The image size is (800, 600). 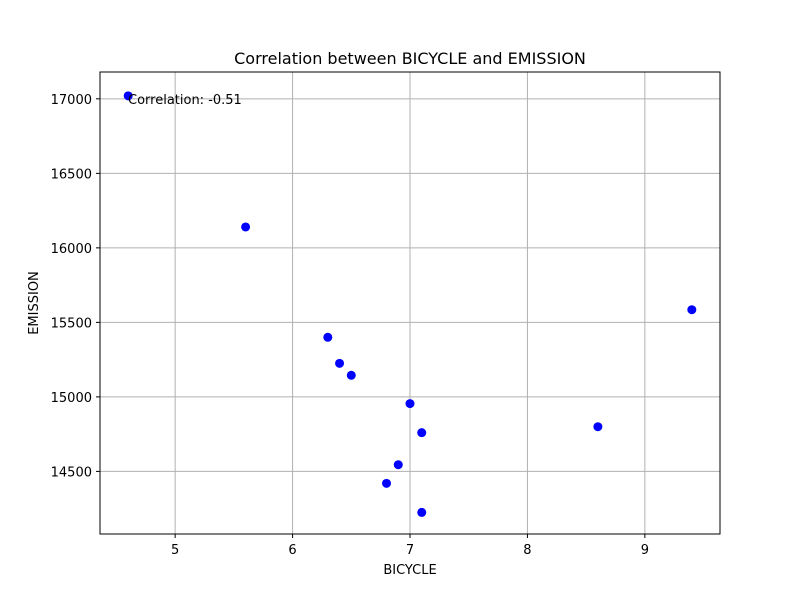 I want to click on y-tick-label: 15500, so click(x=71, y=323).